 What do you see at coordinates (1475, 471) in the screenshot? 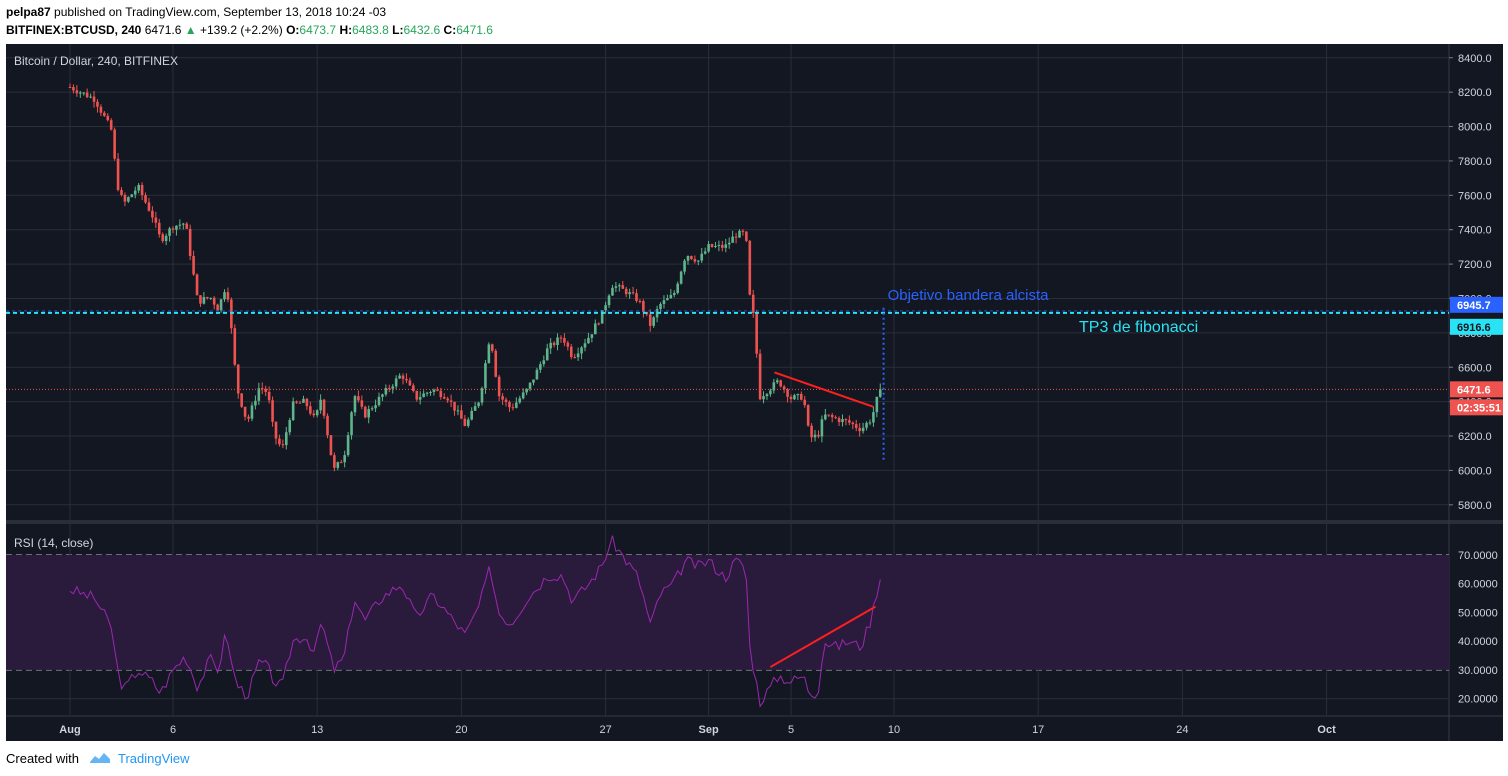
I see `price-tick-label: 6000.0` at bounding box center [1475, 471].